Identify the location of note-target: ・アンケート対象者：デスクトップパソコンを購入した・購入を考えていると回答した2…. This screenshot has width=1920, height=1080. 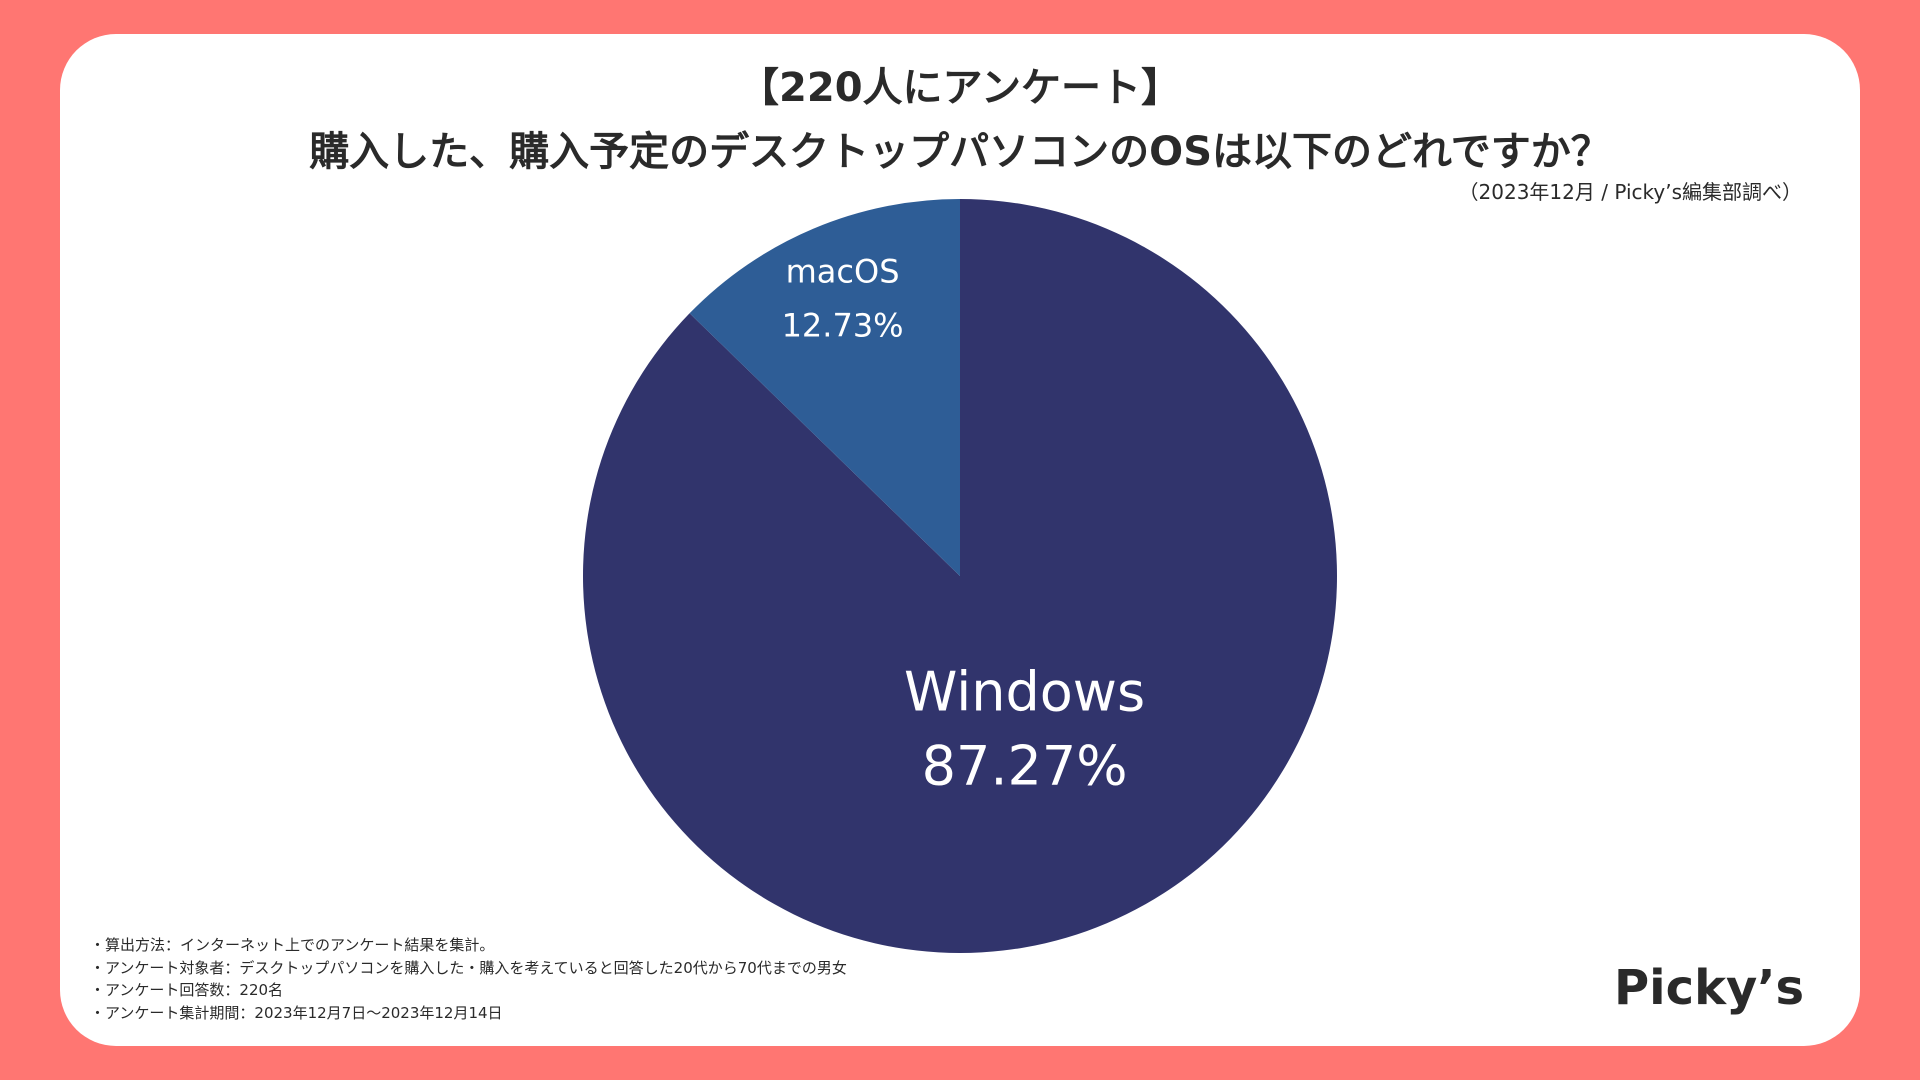
(468, 967).